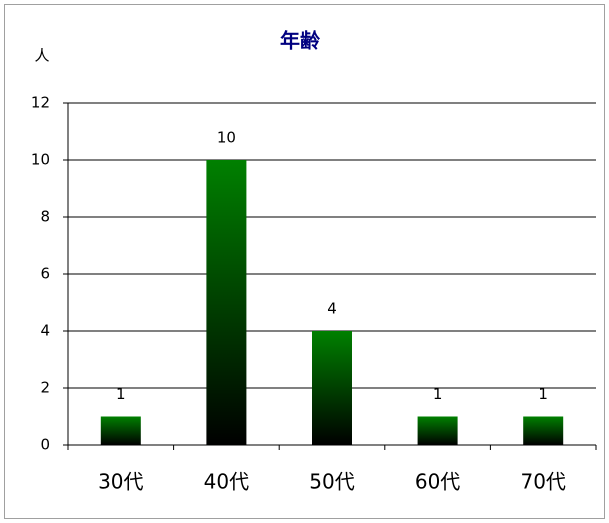 The width and height of the screenshot is (609, 523). What do you see at coordinates (437, 482) in the screenshot?
I see `x-tick-label: 60代` at bounding box center [437, 482].